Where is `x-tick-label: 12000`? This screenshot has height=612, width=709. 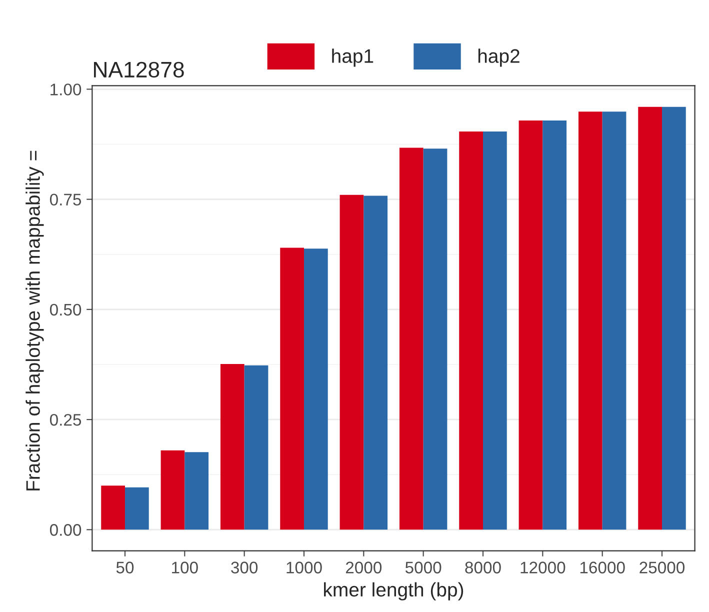
x-tick-label: 12000 is located at coordinates (543, 568).